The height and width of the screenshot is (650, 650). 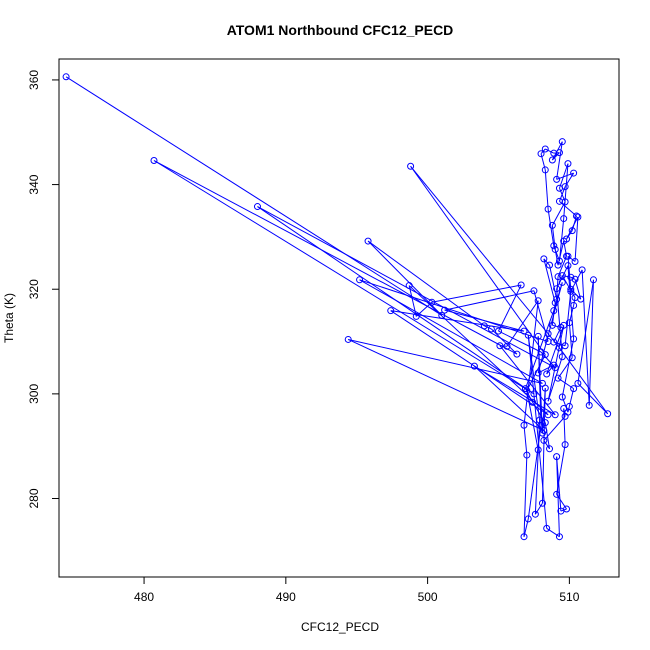 What do you see at coordinates (9, 318) in the screenshot?
I see `y-axis-label: Theta (K)` at bounding box center [9, 318].